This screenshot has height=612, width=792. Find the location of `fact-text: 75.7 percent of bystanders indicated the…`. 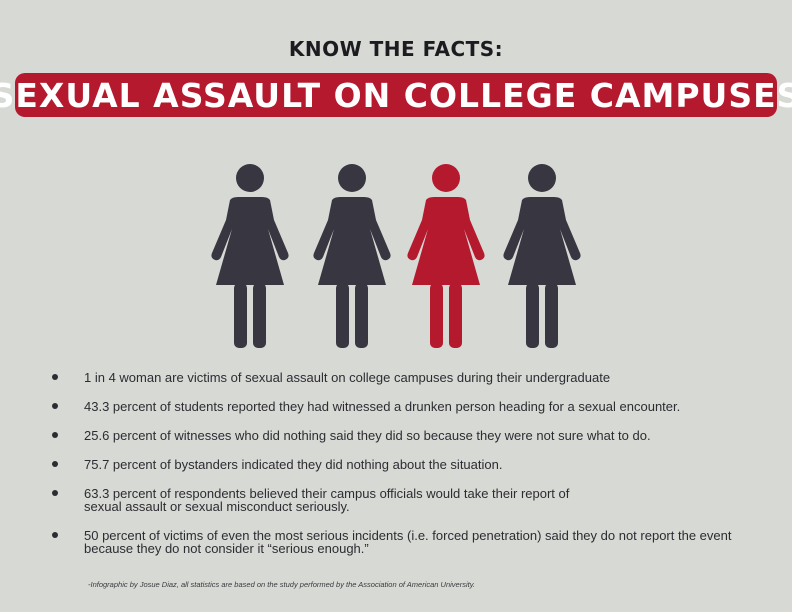

fact-text: 75.7 percent of bystanders indicated the… is located at coordinates (293, 464).